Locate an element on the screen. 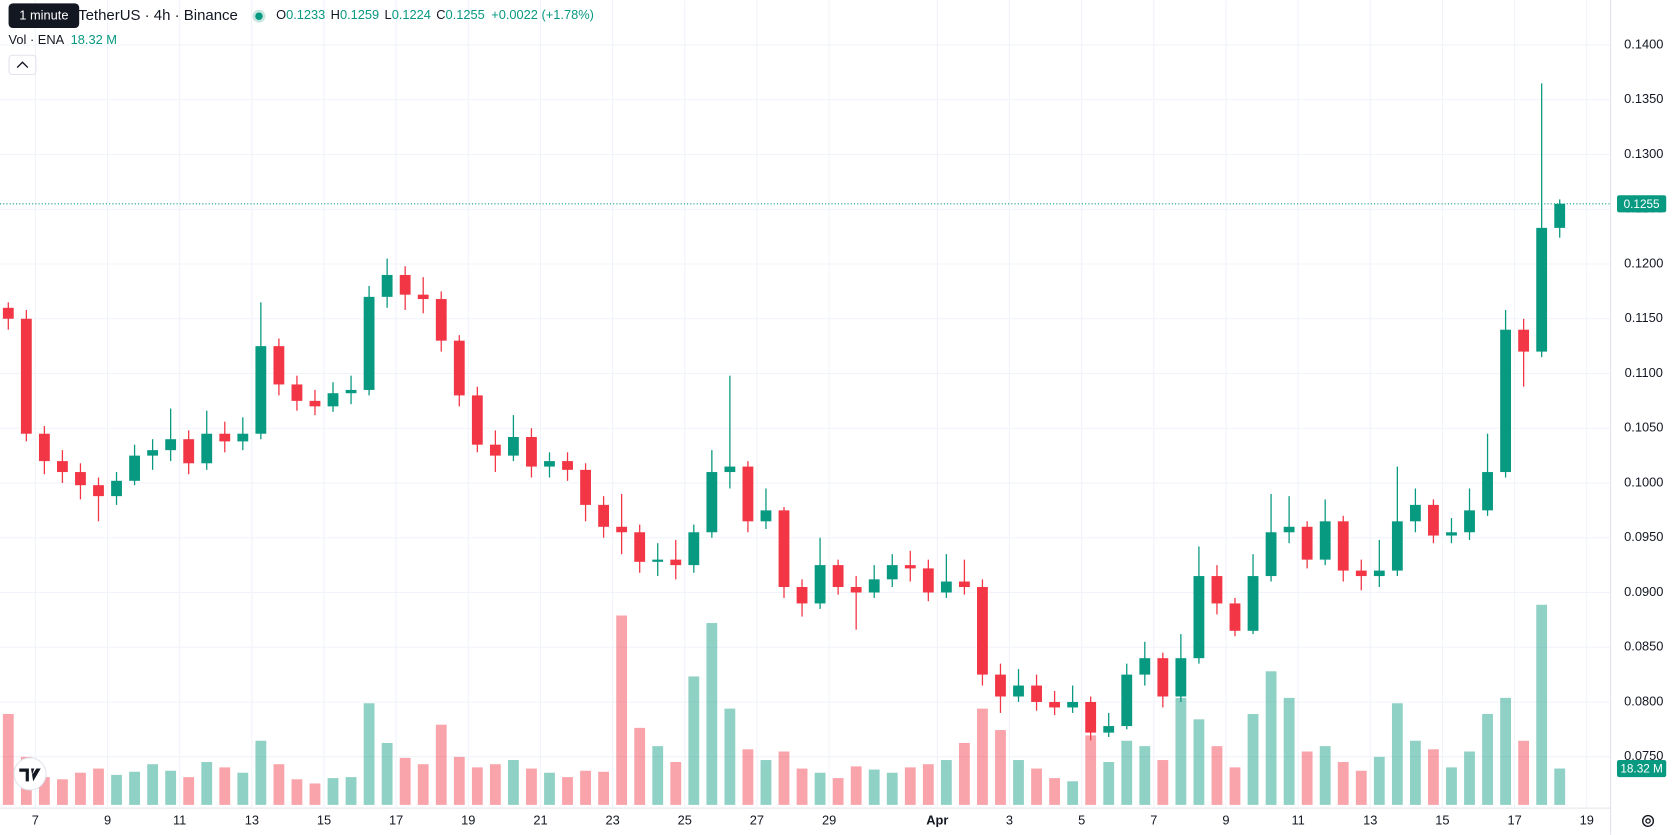 The width and height of the screenshot is (1678, 835). y-tick-label: 0.1200 is located at coordinates (1643, 262).